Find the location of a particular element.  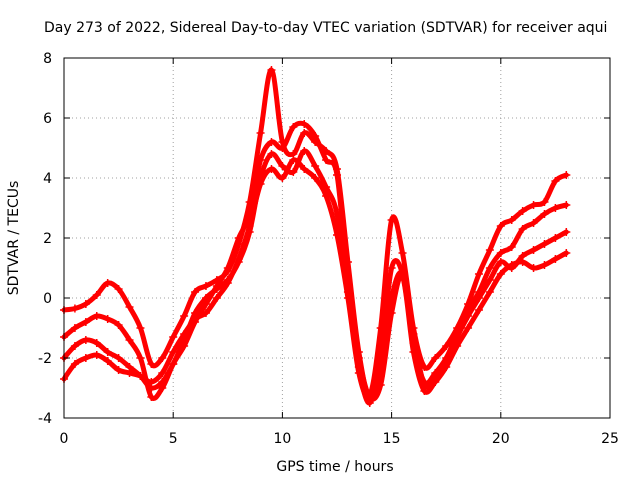

x-tick-label: 25 is located at coordinates (610, 439).